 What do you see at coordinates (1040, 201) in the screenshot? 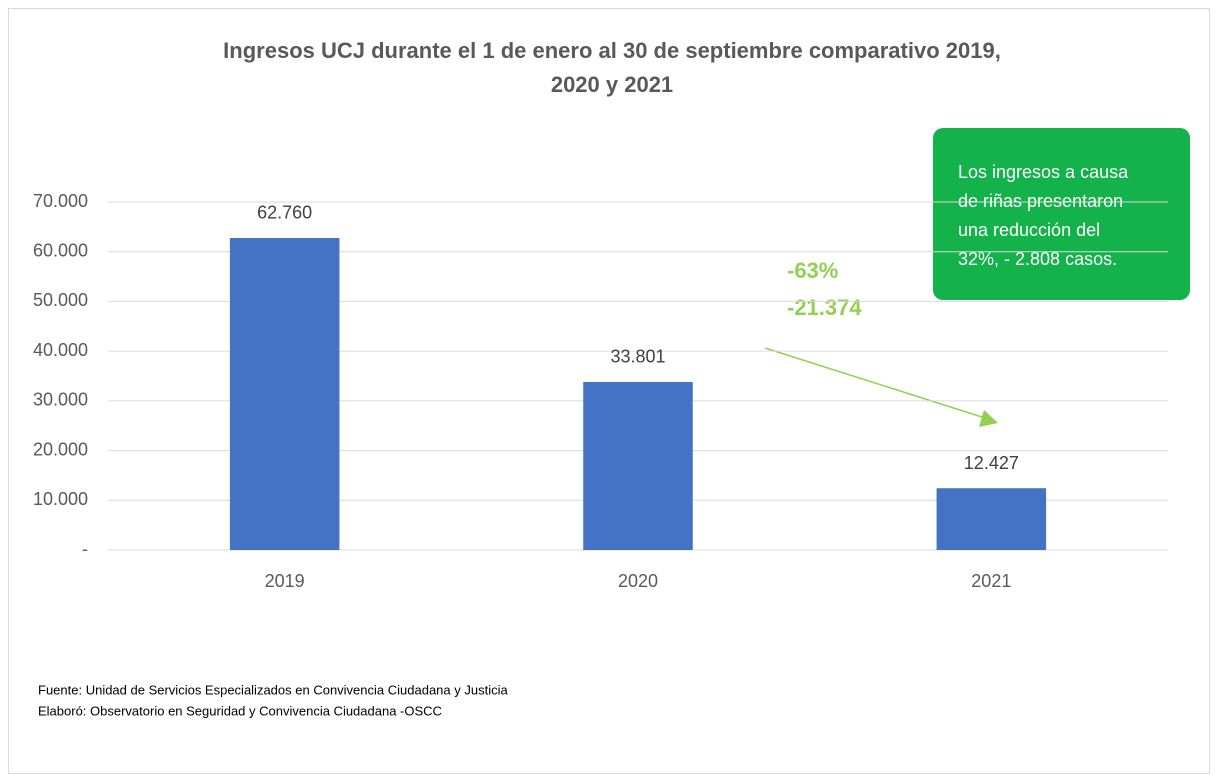
I see `callout-text: de riñas presentaron` at bounding box center [1040, 201].